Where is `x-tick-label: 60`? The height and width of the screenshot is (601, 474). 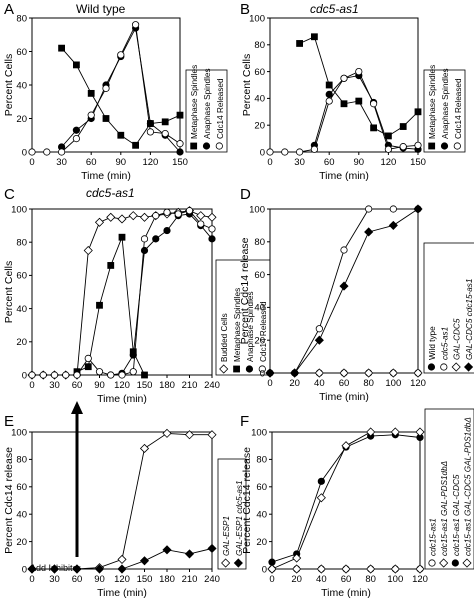
x-tick-label: 60 is located at coordinates (344, 383).